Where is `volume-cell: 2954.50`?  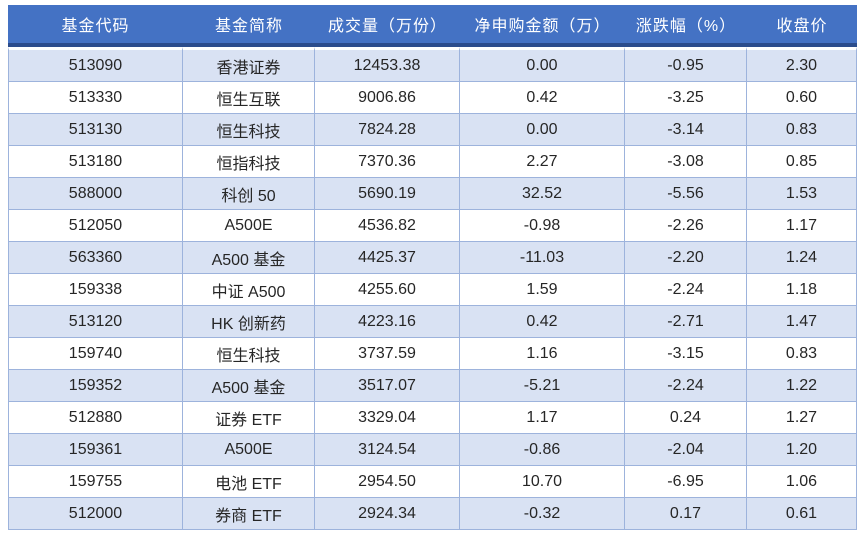
volume-cell: 2954.50 is located at coordinates (387, 482).